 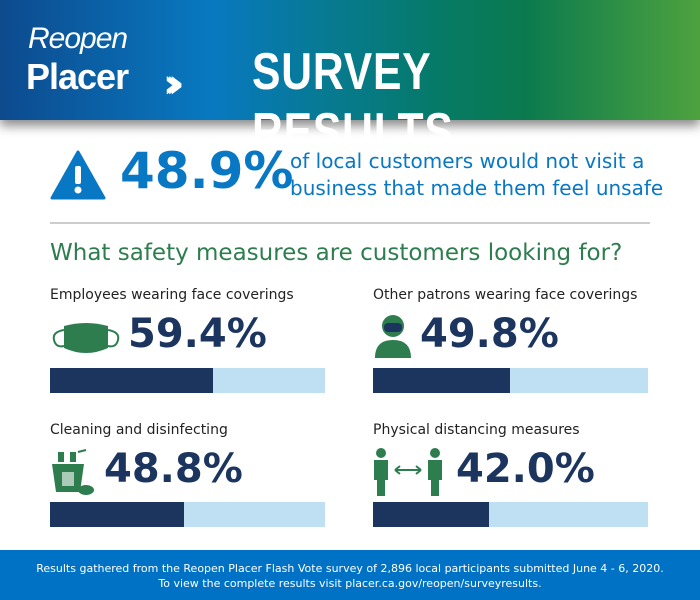 I want to click on value-label: 49.8%, so click(x=489, y=334).